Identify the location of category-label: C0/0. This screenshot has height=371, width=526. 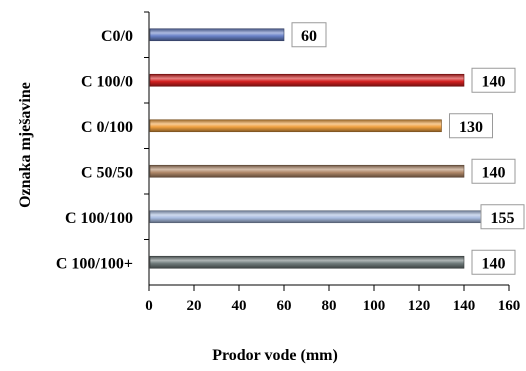
(117, 36).